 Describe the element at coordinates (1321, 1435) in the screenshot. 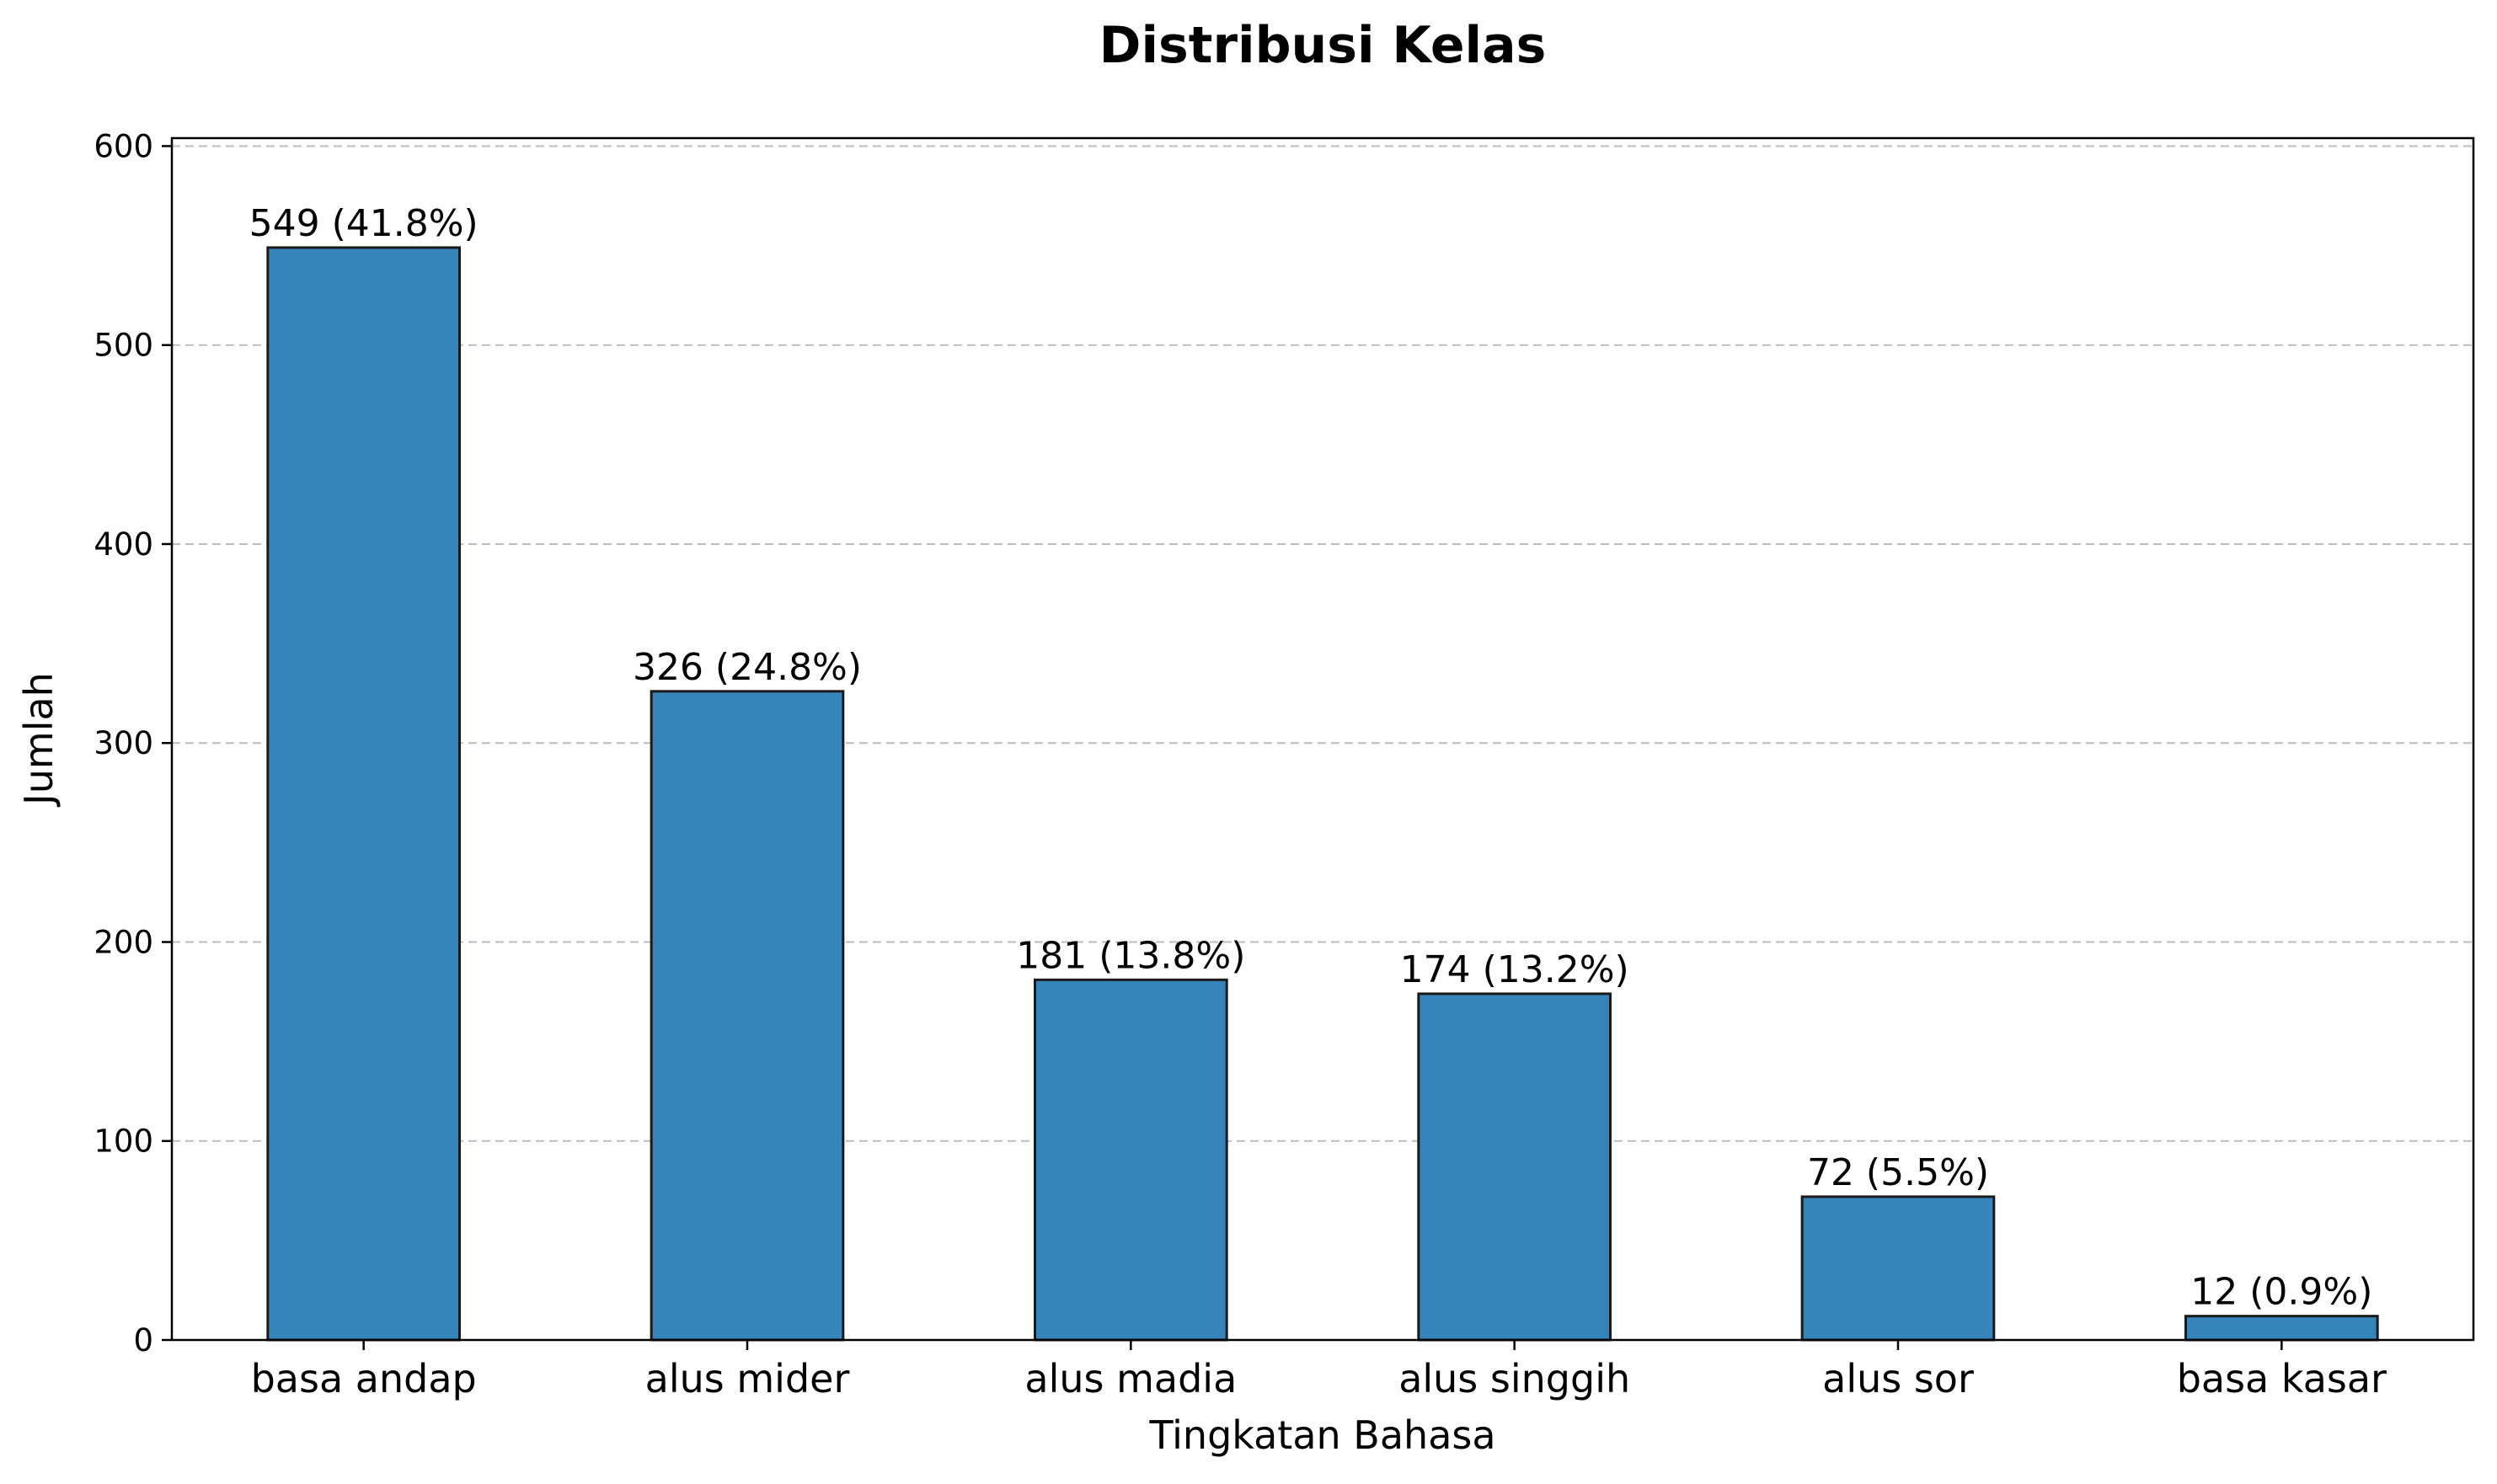

I see `x-axis-label: Tingkatan Bahasa` at that location.